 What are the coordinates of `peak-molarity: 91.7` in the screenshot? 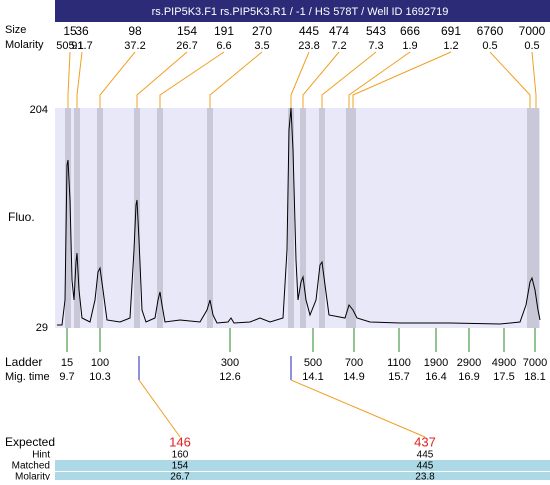 It's located at (81, 46).